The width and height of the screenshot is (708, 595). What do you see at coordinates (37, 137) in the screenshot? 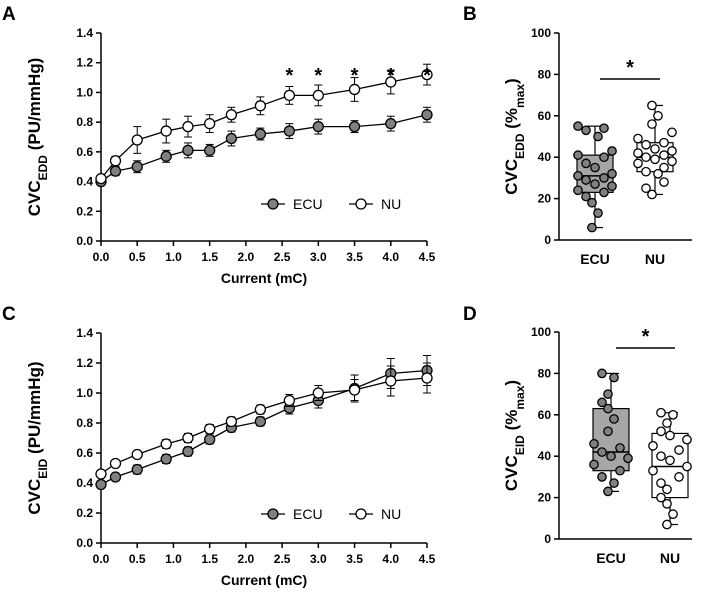
I see `y-axis-title: CVCEDD (PU/mmHg)` at bounding box center [37, 137].